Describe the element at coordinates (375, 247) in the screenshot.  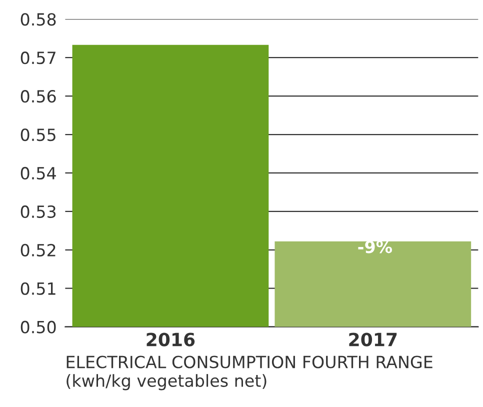
I see `annotation: -9%` at that location.